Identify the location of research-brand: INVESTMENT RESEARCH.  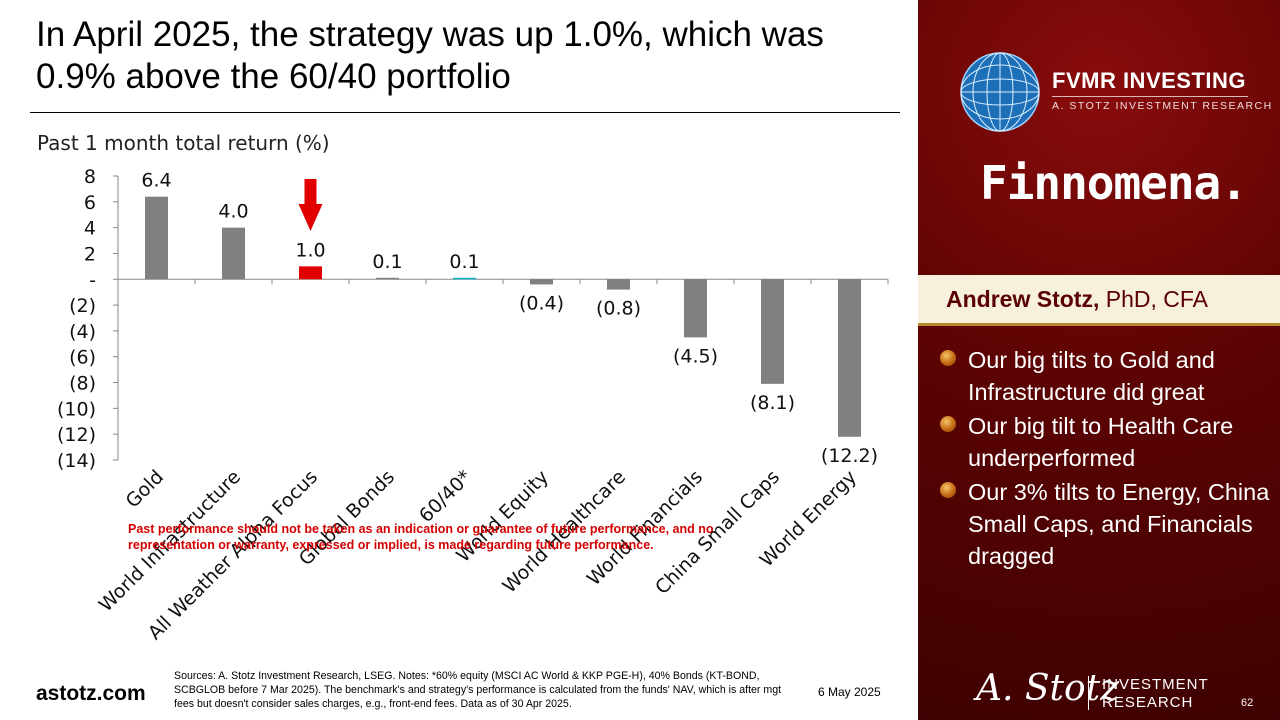
(1155, 694).